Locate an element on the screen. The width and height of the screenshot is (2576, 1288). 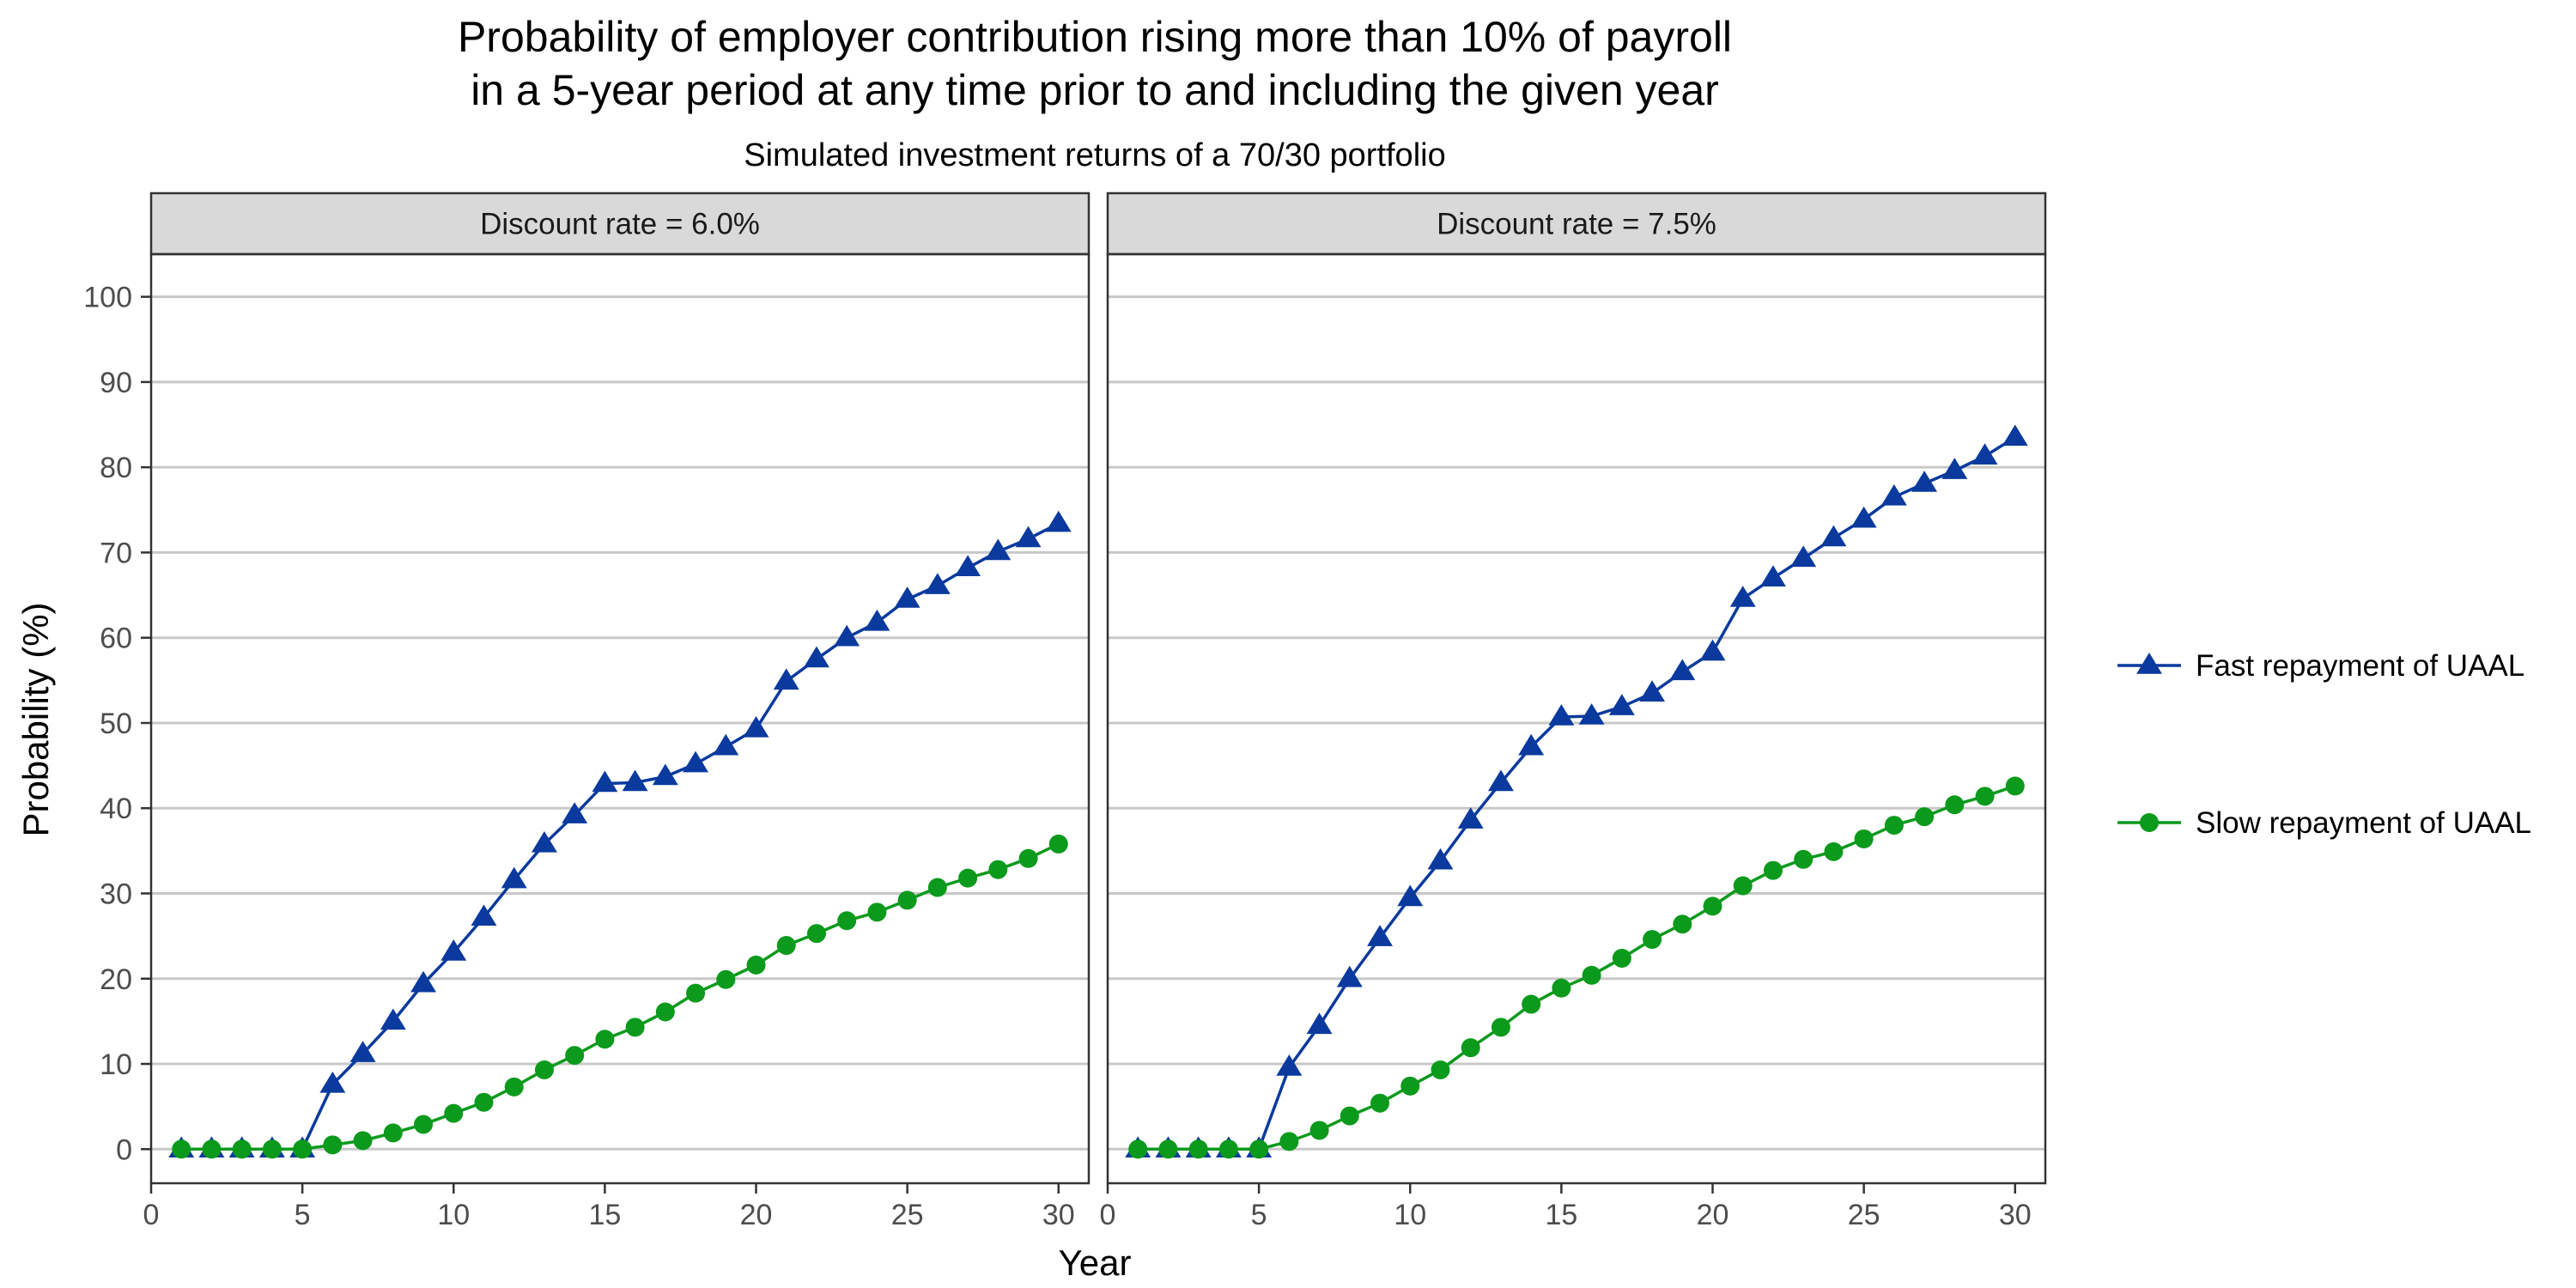
y-tick-label: 50 is located at coordinates (116, 724).